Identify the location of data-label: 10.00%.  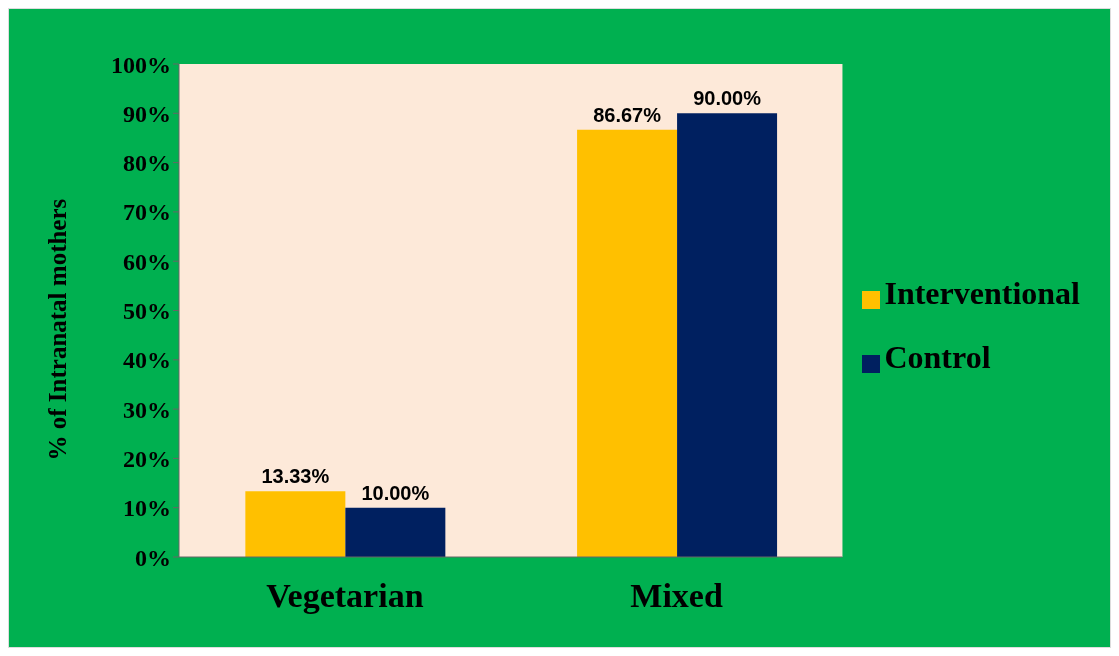
(395, 492).